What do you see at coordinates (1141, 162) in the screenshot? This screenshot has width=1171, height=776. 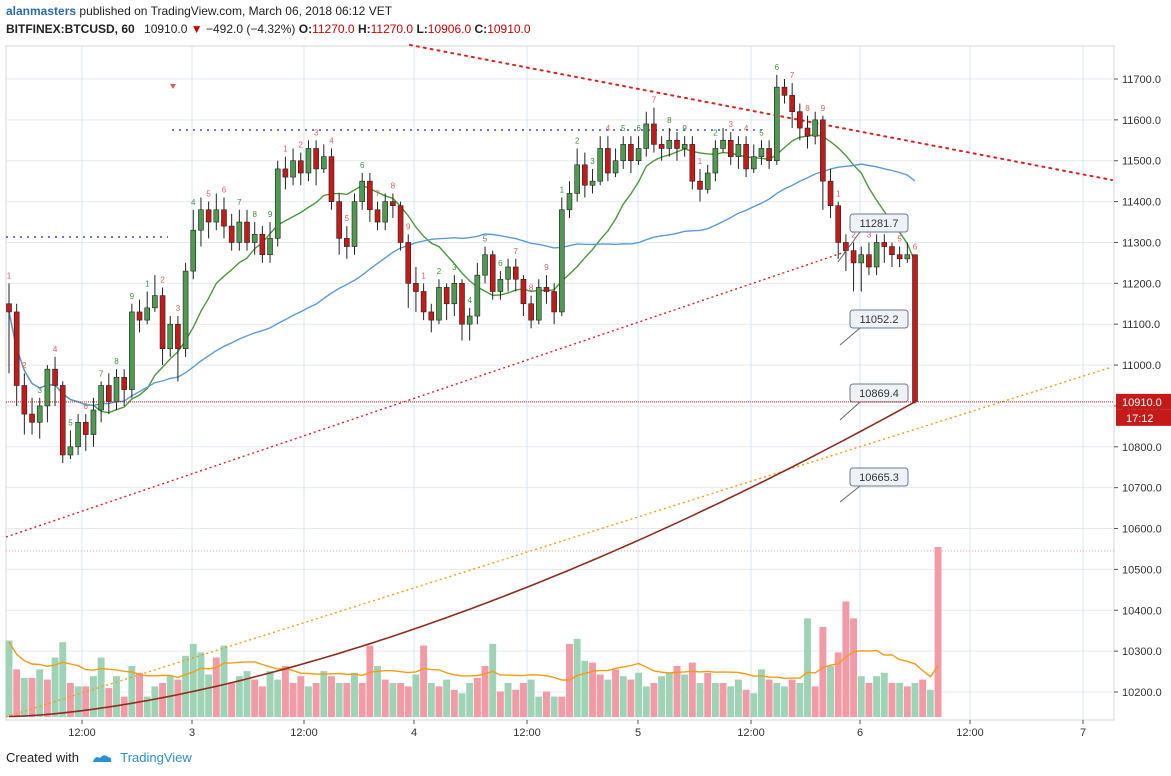 I see `y-tick-label: 11500.0` at bounding box center [1141, 162].